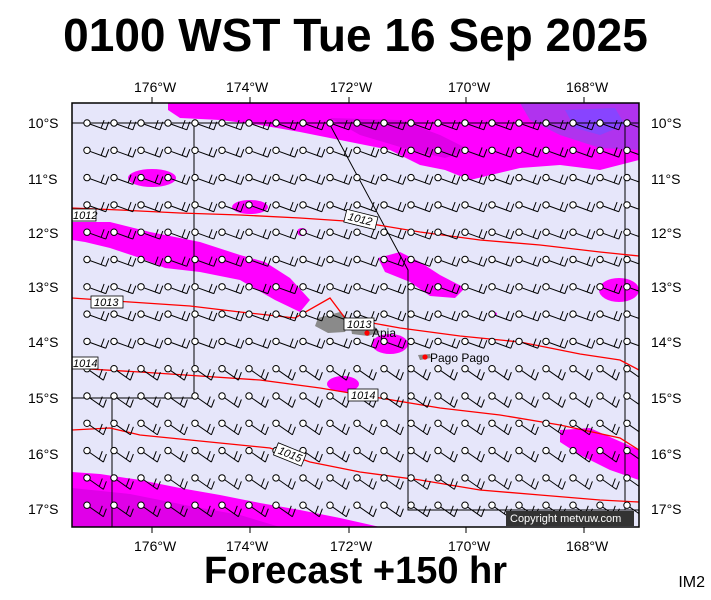 This screenshot has width=711, height=600. Describe the element at coordinates (665, 179) in the screenshot. I see `lat-label-right: 11°S` at that location.